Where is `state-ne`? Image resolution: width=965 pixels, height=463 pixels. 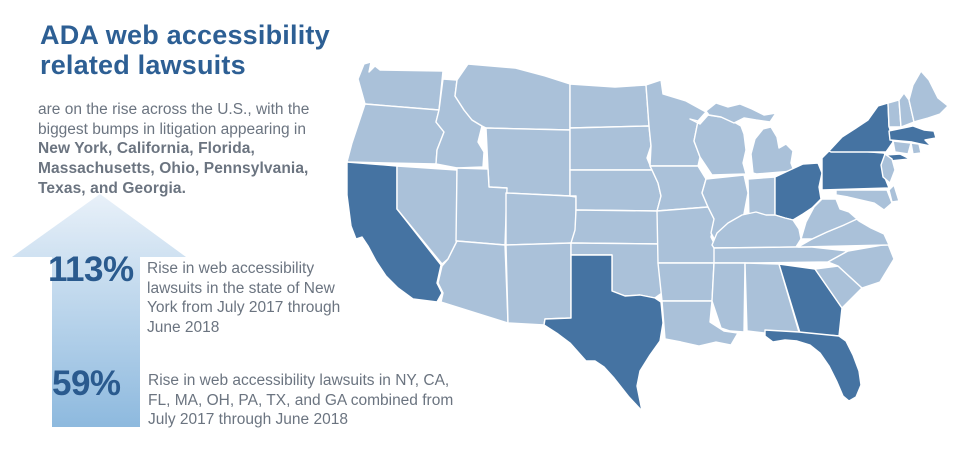 state-ne is located at coordinates (615, 190).